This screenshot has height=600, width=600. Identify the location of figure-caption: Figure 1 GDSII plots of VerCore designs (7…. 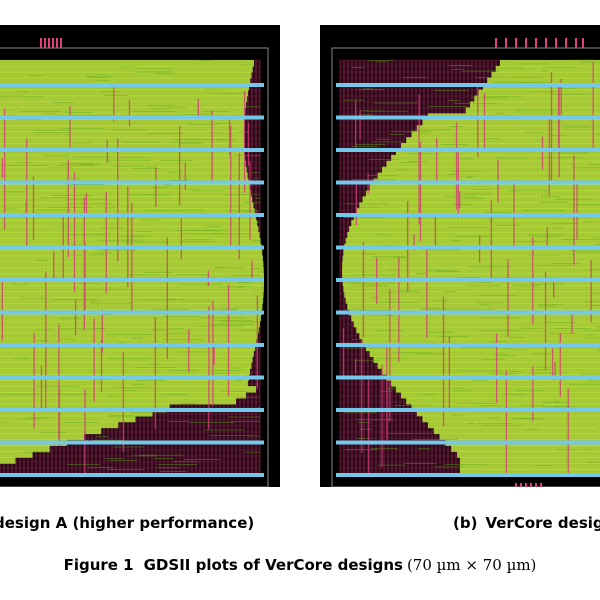
(300, 565).